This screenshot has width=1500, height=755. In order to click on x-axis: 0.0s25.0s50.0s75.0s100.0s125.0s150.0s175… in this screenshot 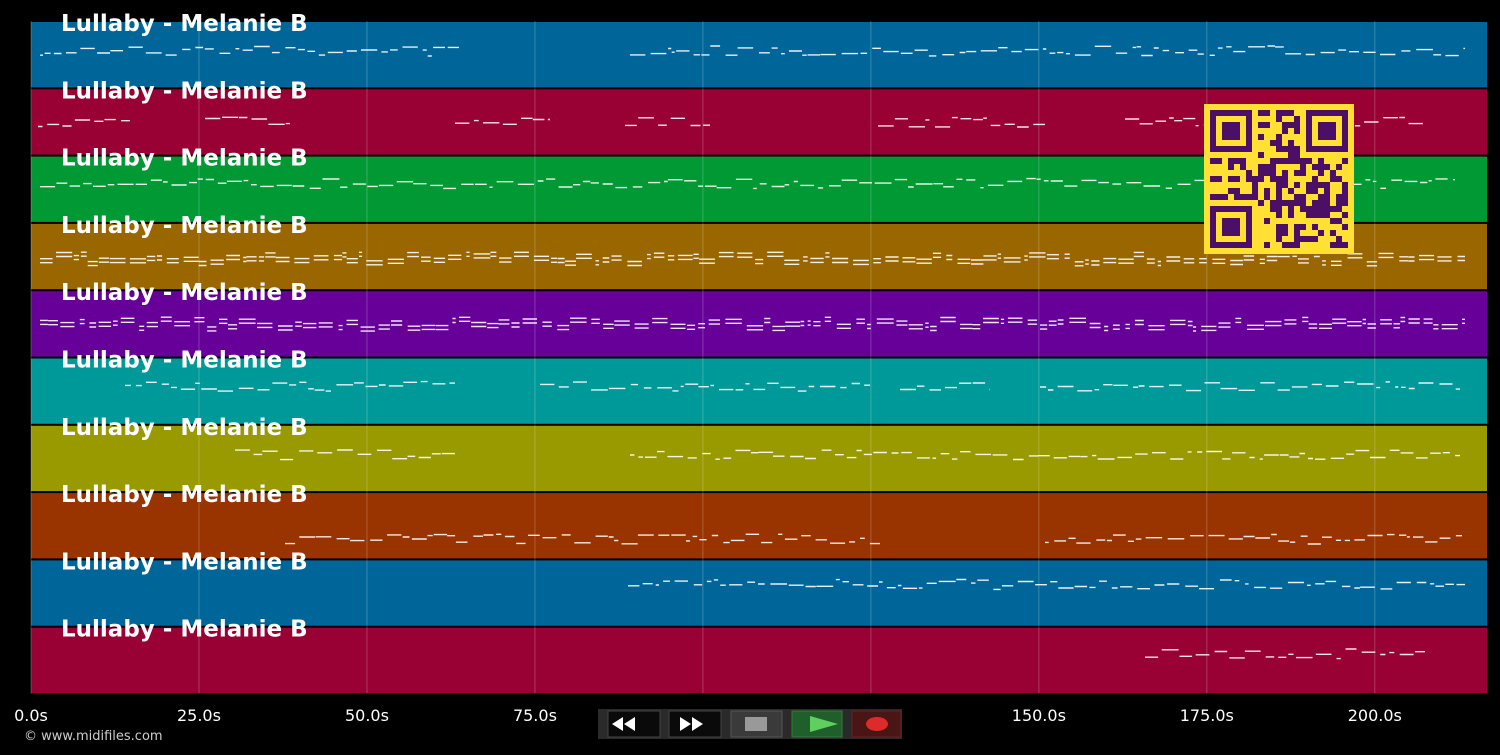, I will do `click(708, 715)`.